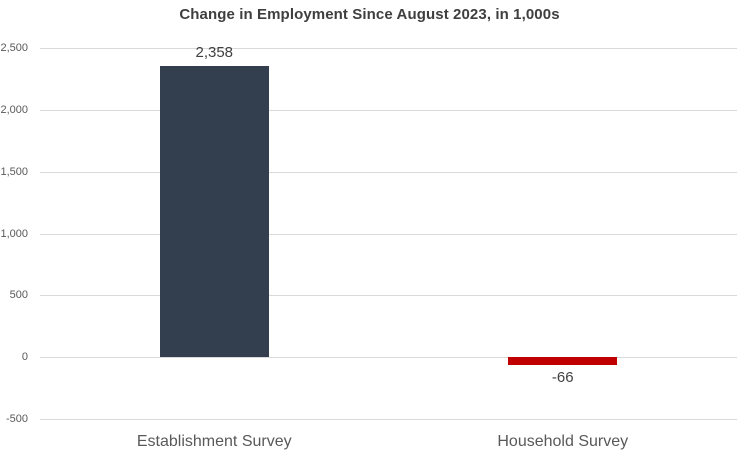 This screenshot has width=739, height=458. What do you see at coordinates (563, 361) in the screenshot?
I see `bar-household-survey` at bounding box center [563, 361].